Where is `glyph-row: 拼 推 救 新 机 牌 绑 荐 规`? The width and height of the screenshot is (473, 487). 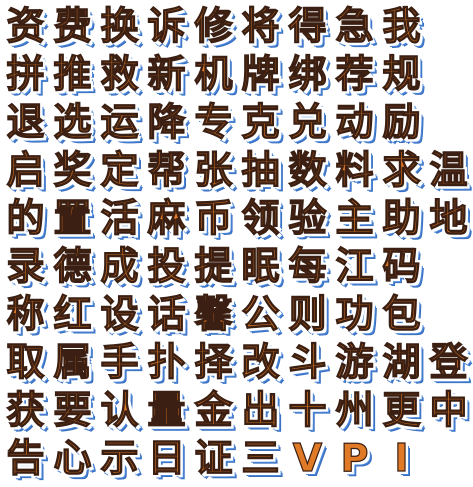
glyph-row: 拼 推 救 新 机 牌 绑 荐 规 is located at coordinates (213, 74).